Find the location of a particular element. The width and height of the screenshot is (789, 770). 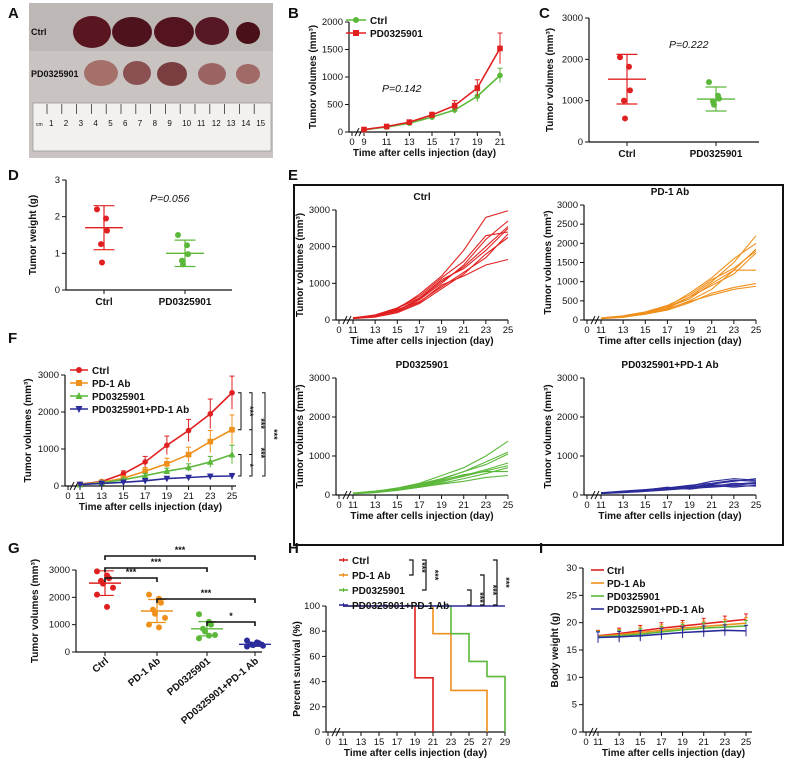

y-tick-label: 25 is located at coordinates (571, 595).